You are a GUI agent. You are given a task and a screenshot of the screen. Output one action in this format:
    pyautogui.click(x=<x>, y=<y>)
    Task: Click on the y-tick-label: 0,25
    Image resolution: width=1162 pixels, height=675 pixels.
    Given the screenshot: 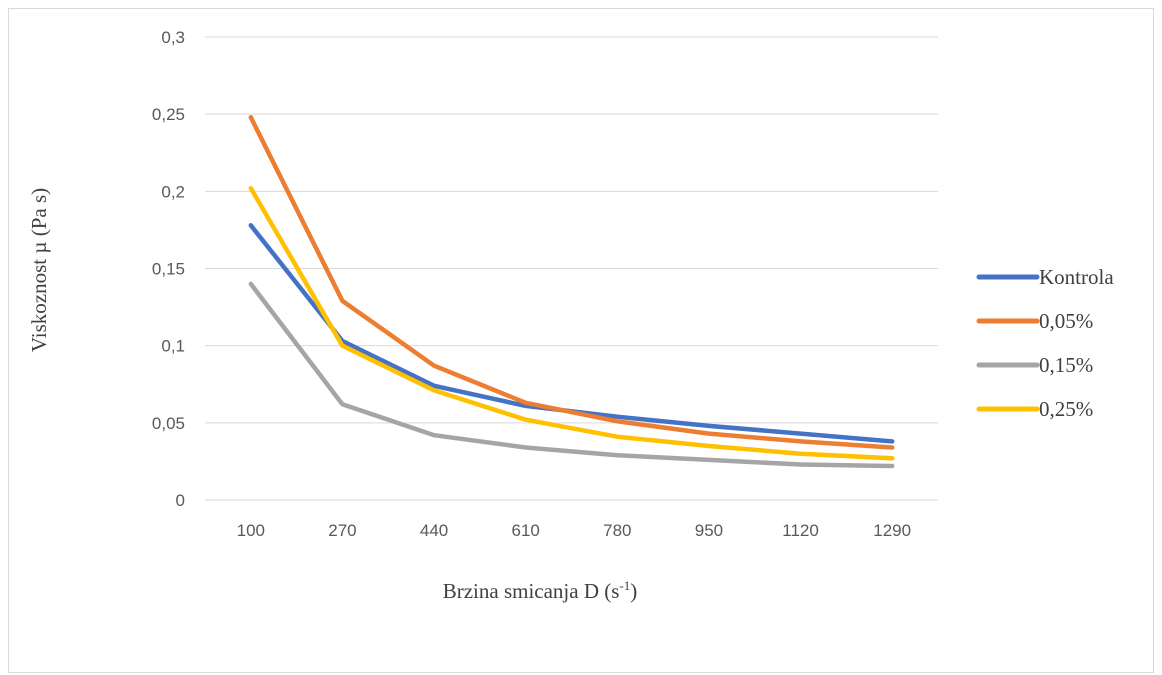 What is the action you would take?
    pyautogui.click(x=168, y=114)
    